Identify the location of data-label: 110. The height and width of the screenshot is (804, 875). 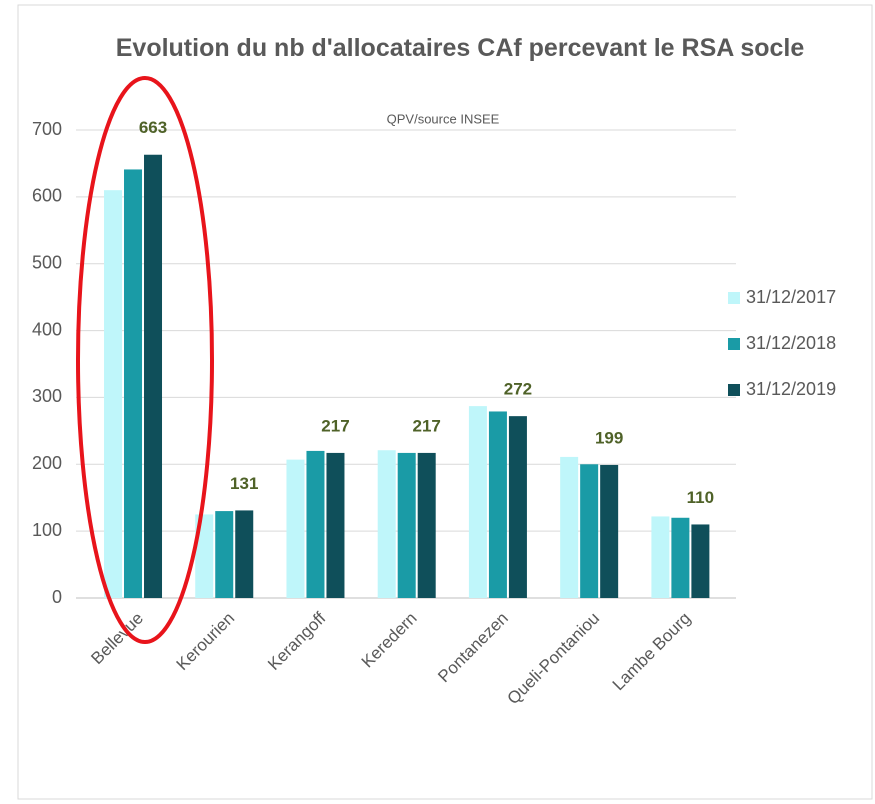
(700, 497).